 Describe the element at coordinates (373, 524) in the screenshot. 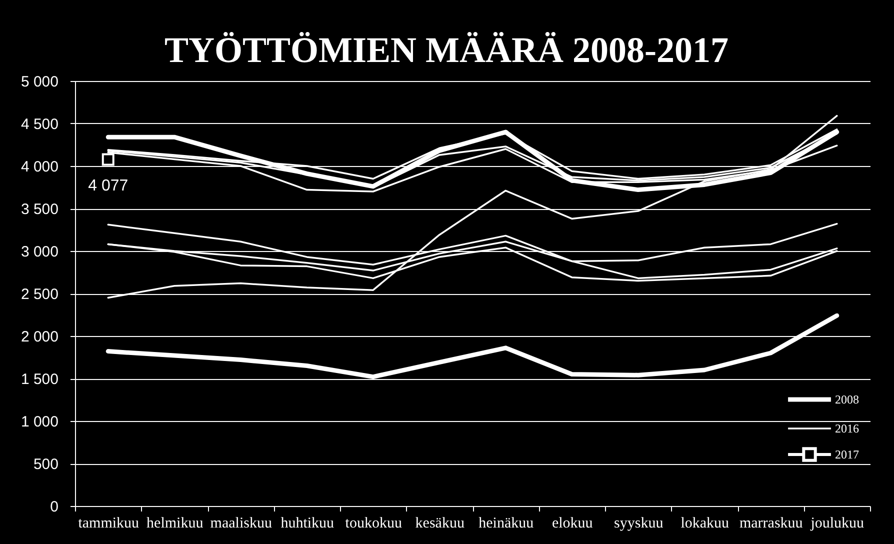

I see `x-tick-label: toukokuu` at that location.